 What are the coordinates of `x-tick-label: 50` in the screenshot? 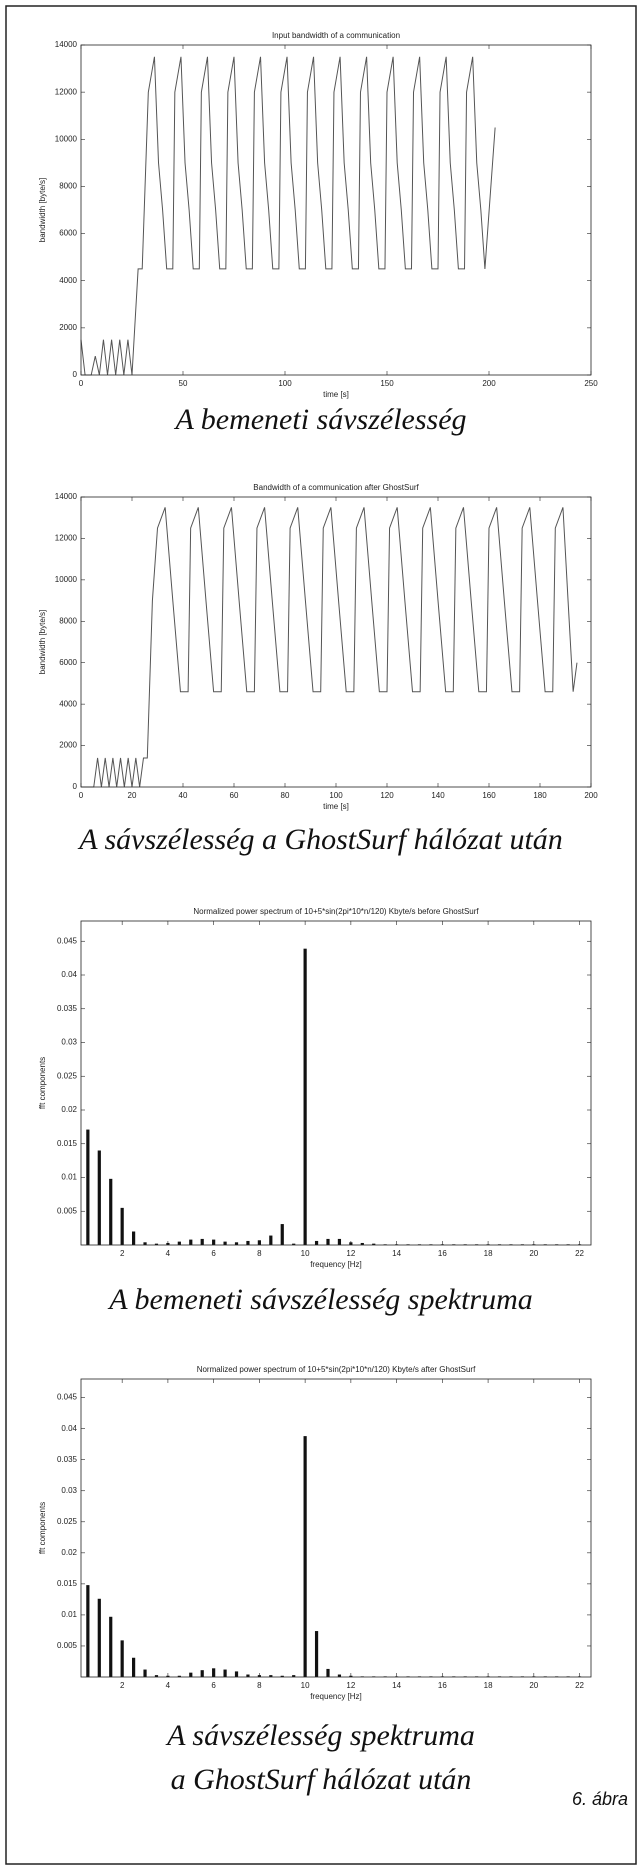 It's located at (183, 383).